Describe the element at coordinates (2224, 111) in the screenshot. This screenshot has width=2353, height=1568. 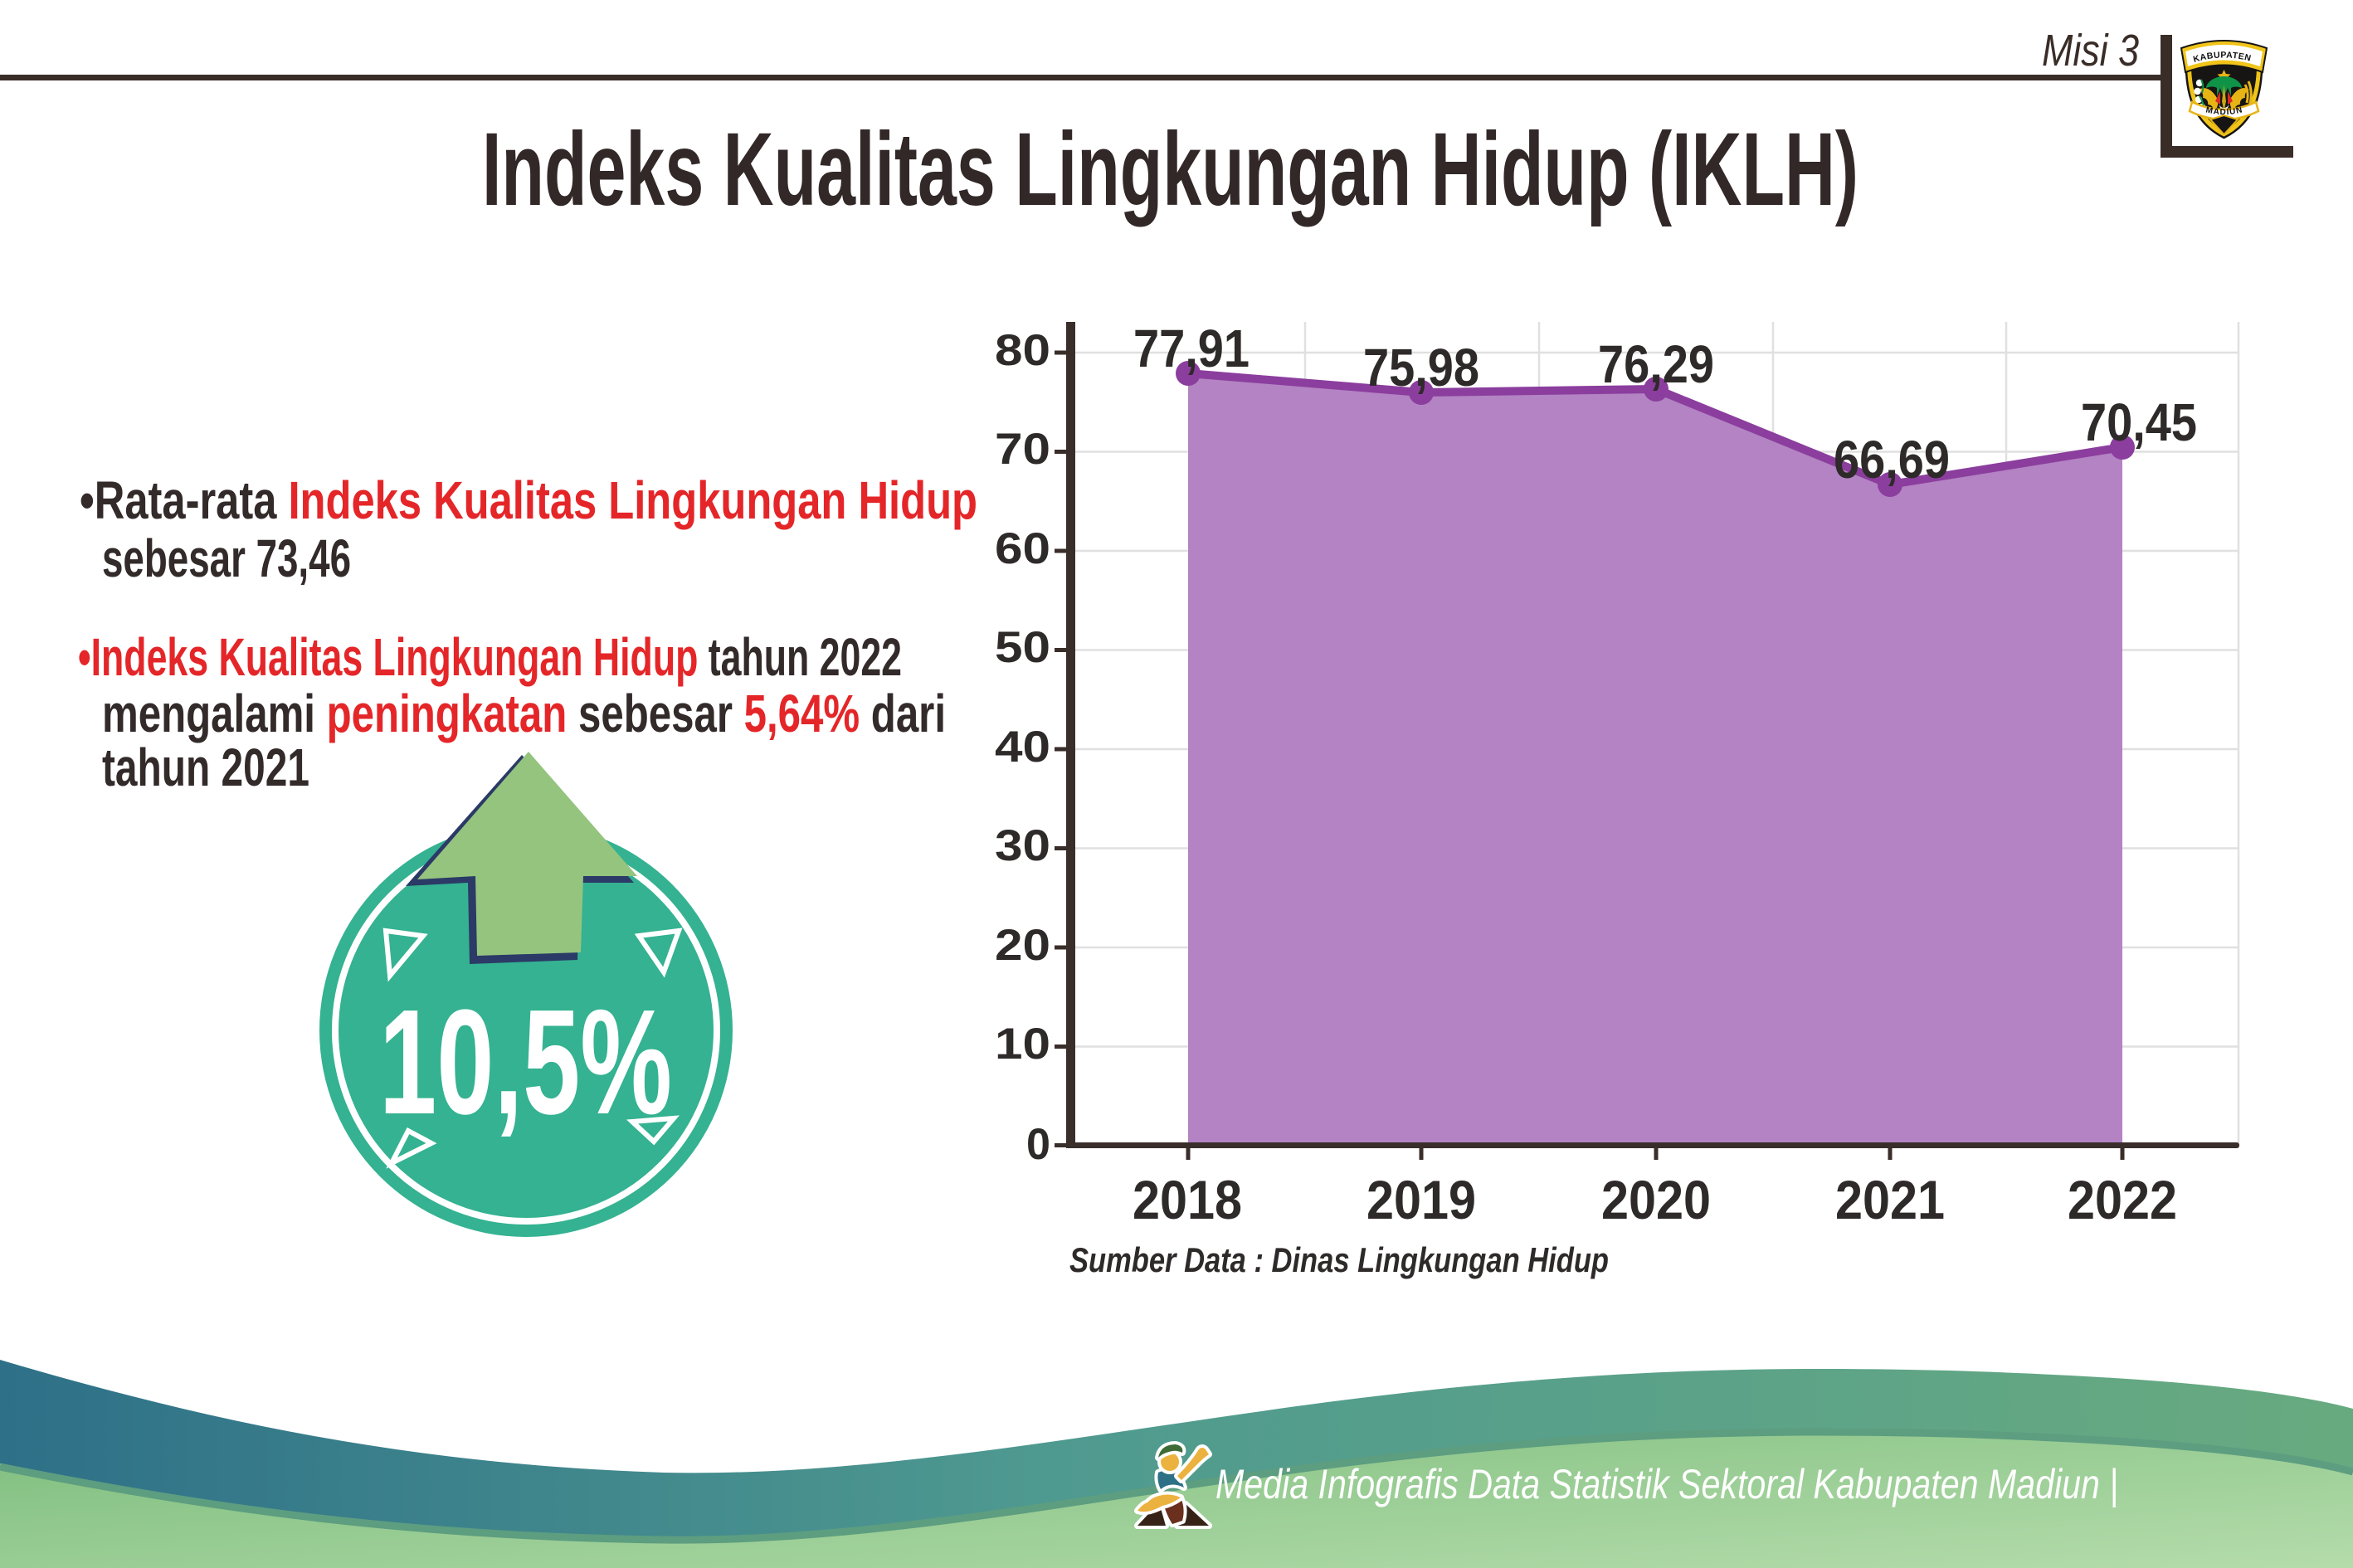
I see `svg-text: MADIUN` at that location.